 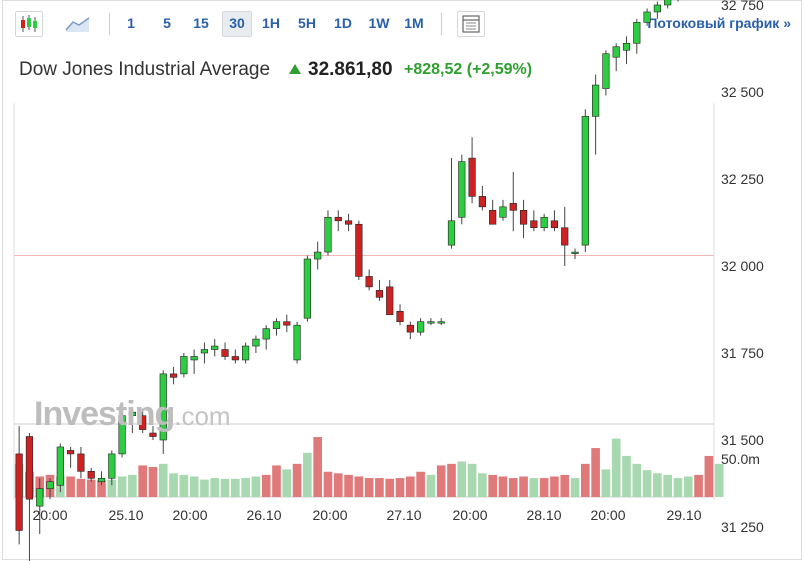 What do you see at coordinates (343, 23) in the screenshot?
I see `interval-1d: 1D` at bounding box center [343, 23].